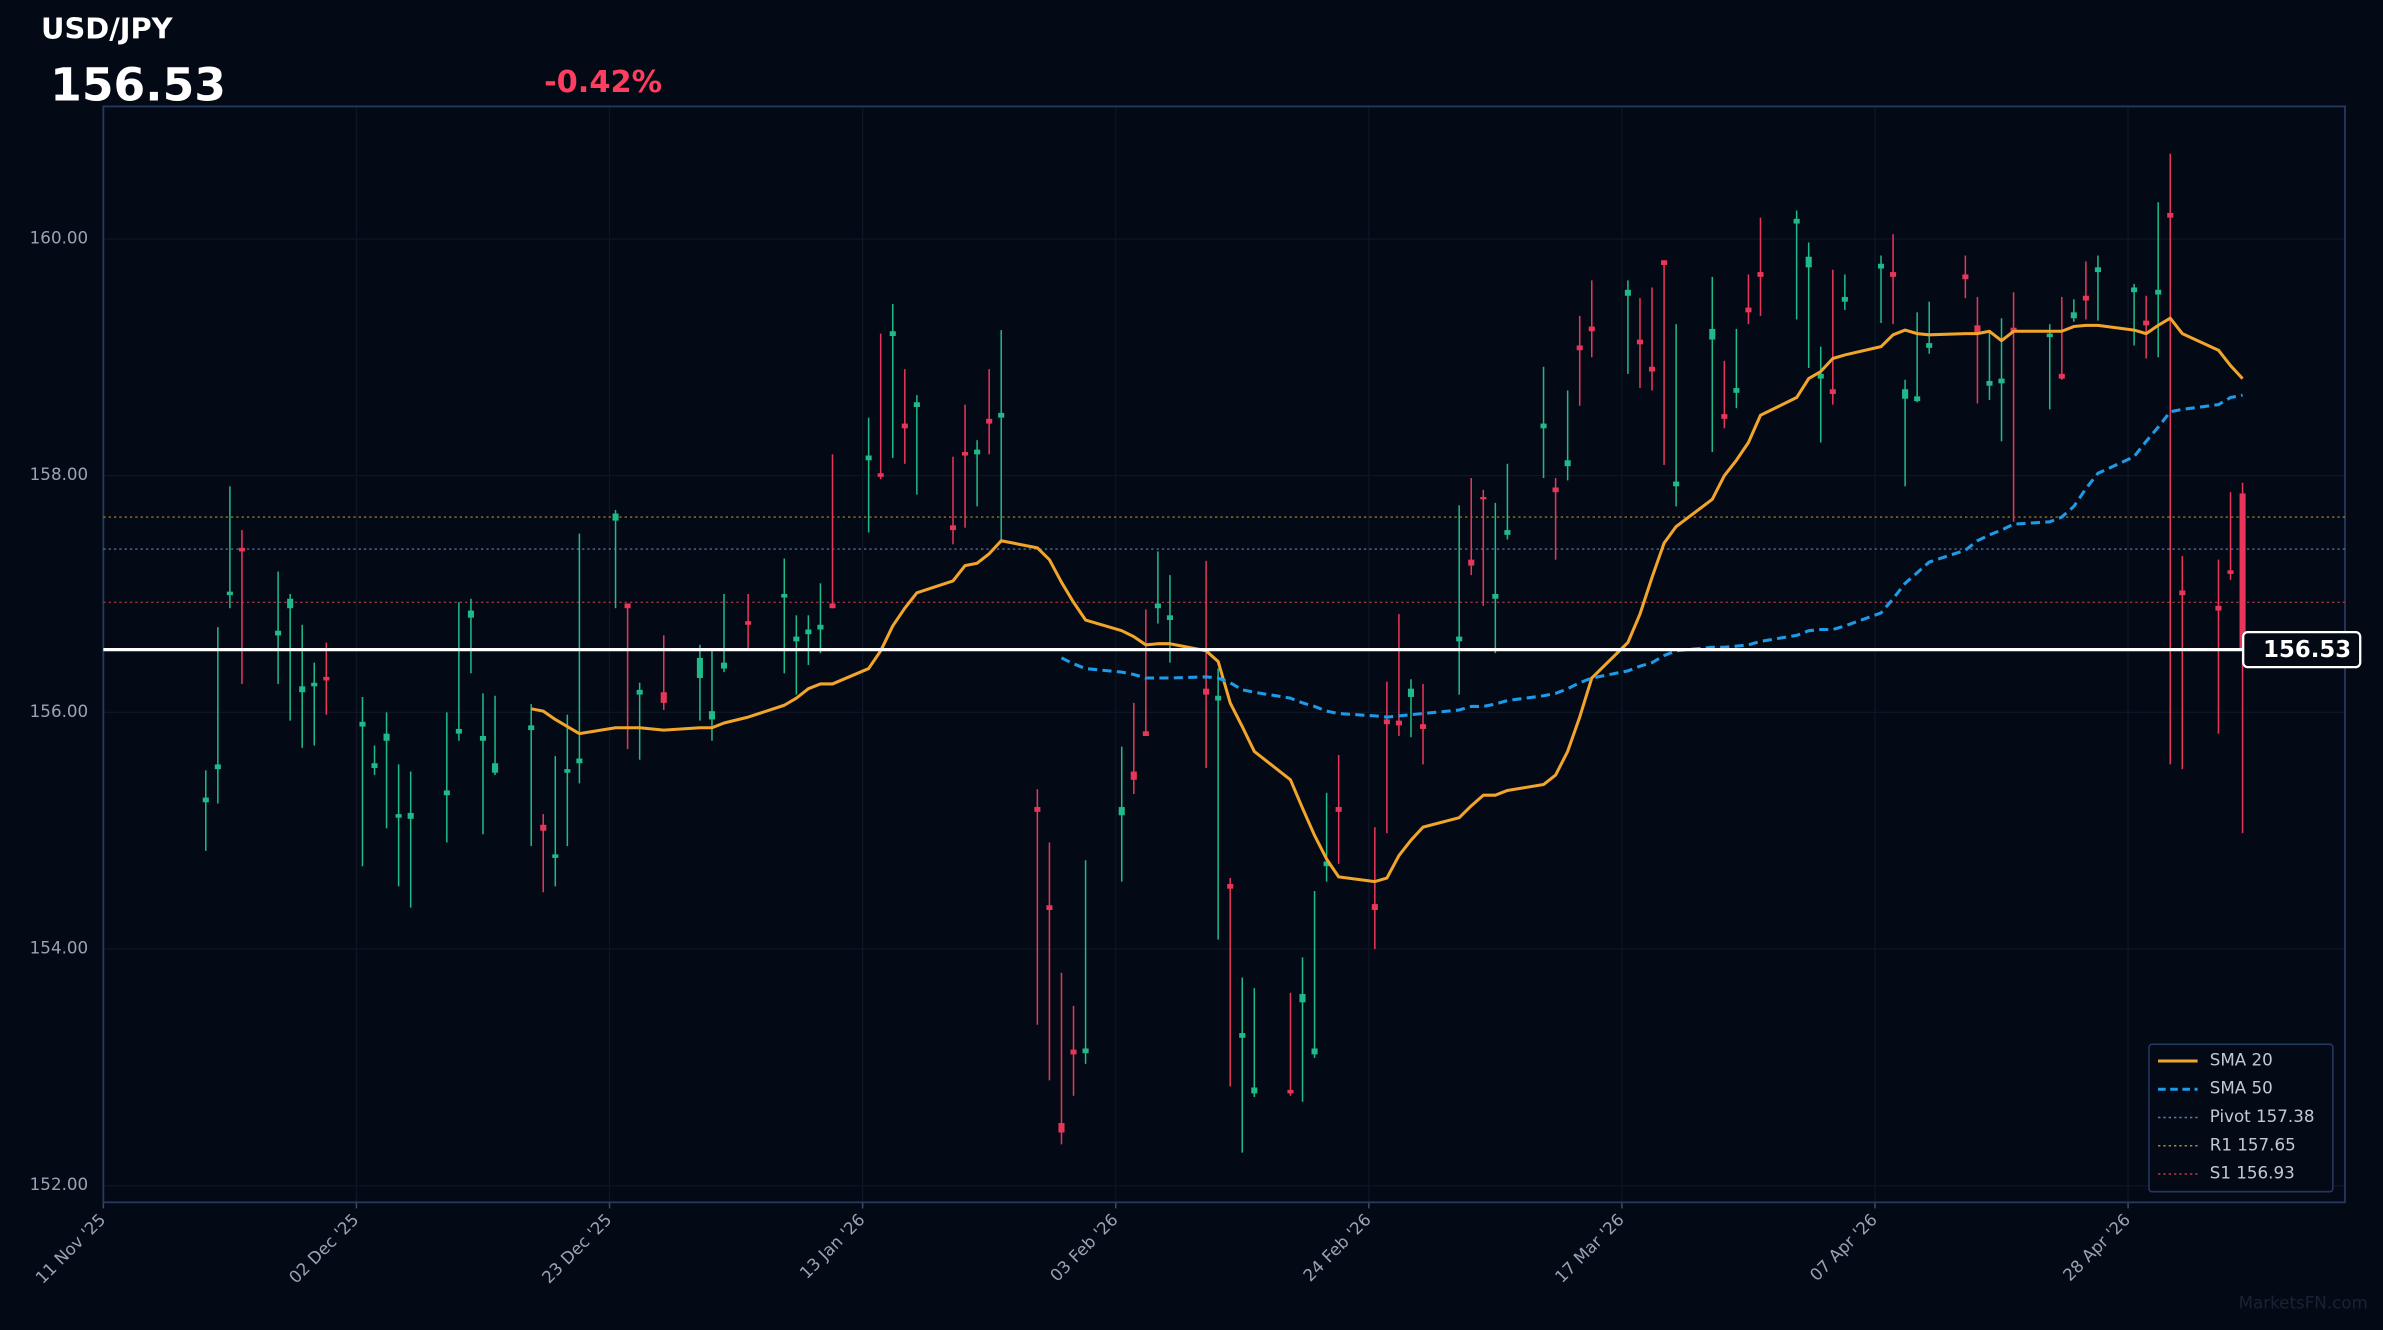  What do you see at coordinates (603, 82) in the screenshot?
I see `change: -0.42%` at bounding box center [603, 82].